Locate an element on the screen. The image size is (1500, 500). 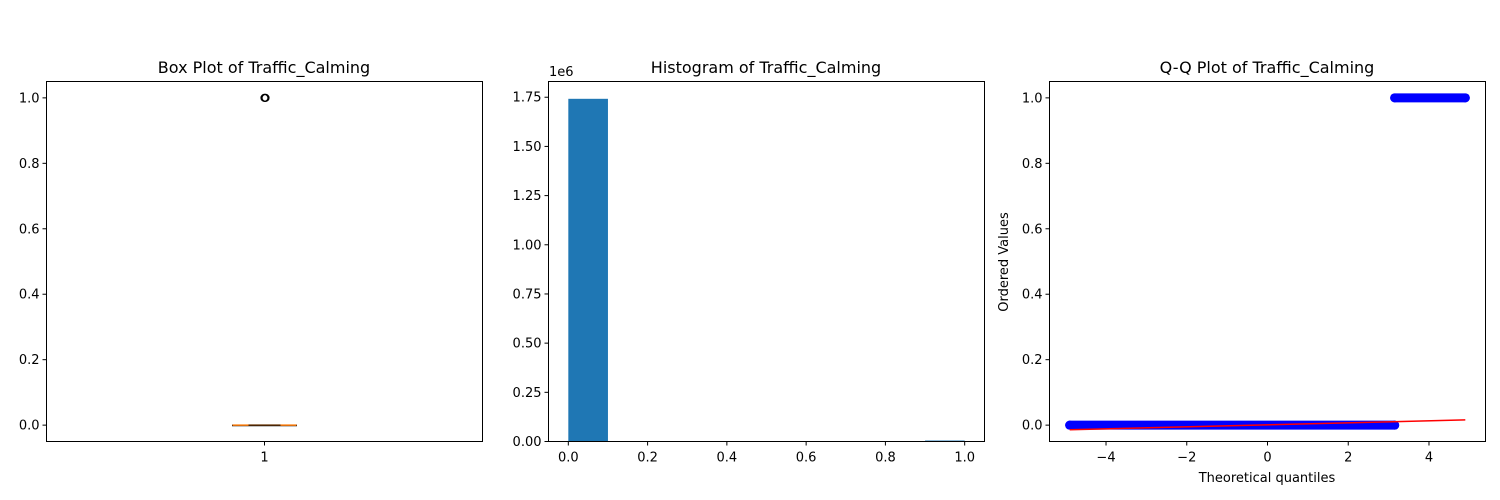
histogram-y-tick-label: 0.25 is located at coordinates (527, 393).